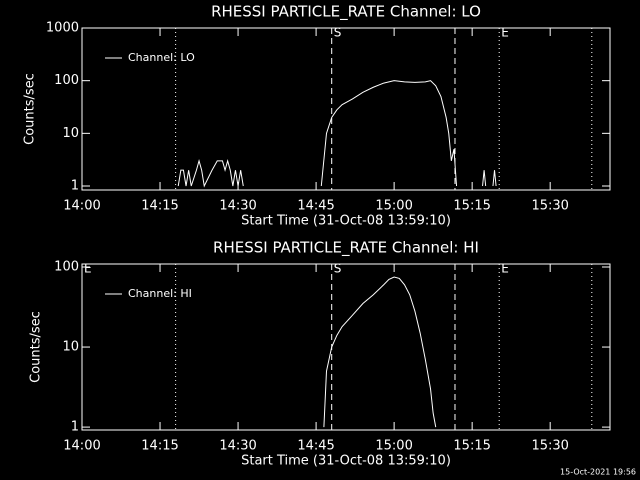 The height and width of the screenshot is (480, 640). I want to click on timestamp: 15-Oct-2021 19:56, so click(598, 472).